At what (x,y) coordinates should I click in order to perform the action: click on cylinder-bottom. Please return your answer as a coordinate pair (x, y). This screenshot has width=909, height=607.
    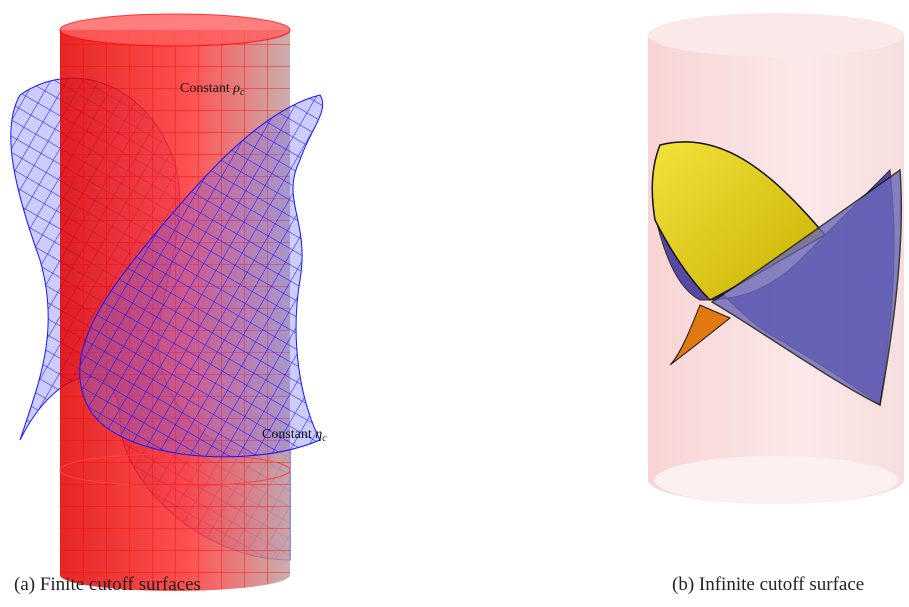
    Looking at the image, I should click on (776, 480).